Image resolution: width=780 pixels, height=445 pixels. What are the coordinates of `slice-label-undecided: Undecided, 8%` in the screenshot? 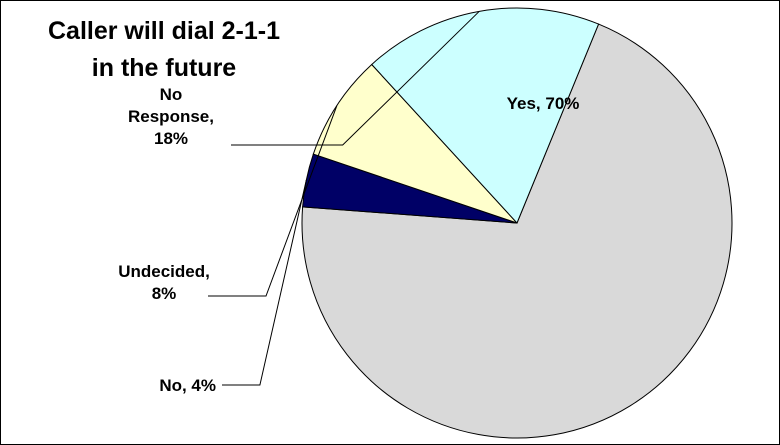 It's located at (164, 282).